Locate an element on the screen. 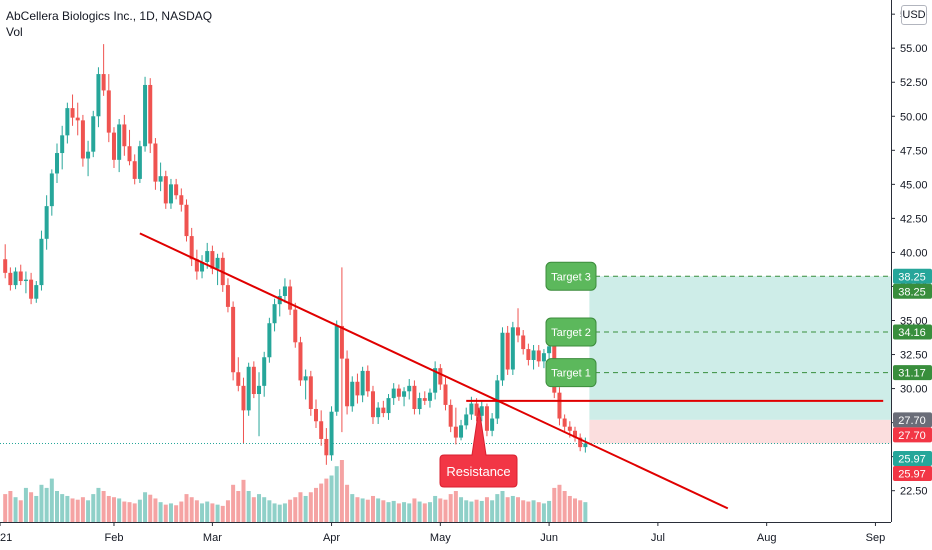  price-label: 27.70 is located at coordinates (912, 436).